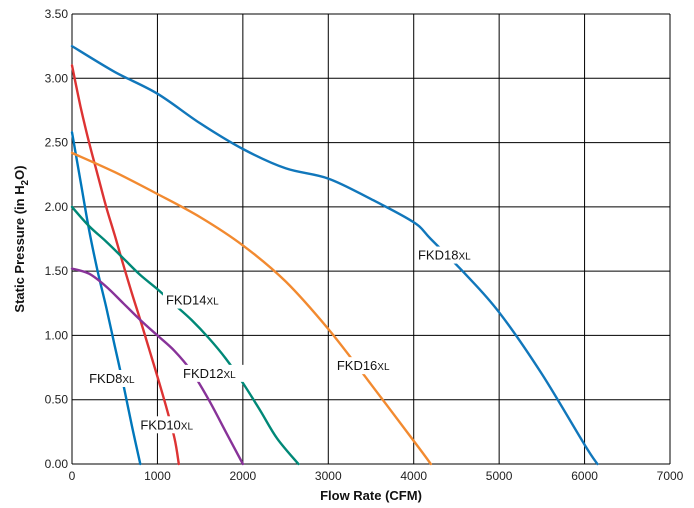 The height and width of the screenshot is (508, 694). What do you see at coordinates (112, 378) in the screenshot?
I see `series-label-fkd8: FKD8XL` at bounding box center [112, 378].